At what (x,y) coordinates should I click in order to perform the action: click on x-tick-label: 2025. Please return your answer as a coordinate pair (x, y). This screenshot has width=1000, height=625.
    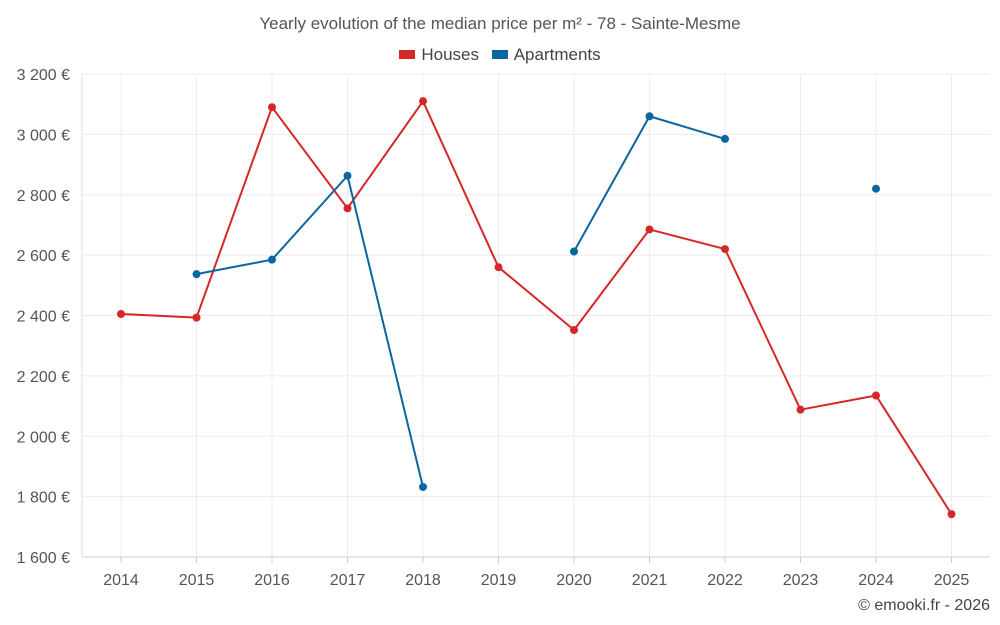
    Looking at the image, I should click on (952, 580).